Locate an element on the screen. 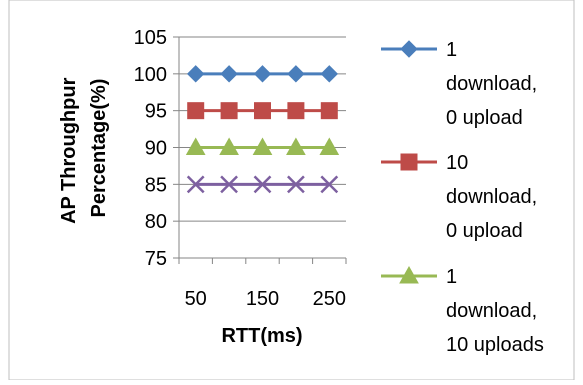 This screenshot has width=583, height=385. y-axis-label-line-2: Percentage(%) is located at coordinates (99, 148).